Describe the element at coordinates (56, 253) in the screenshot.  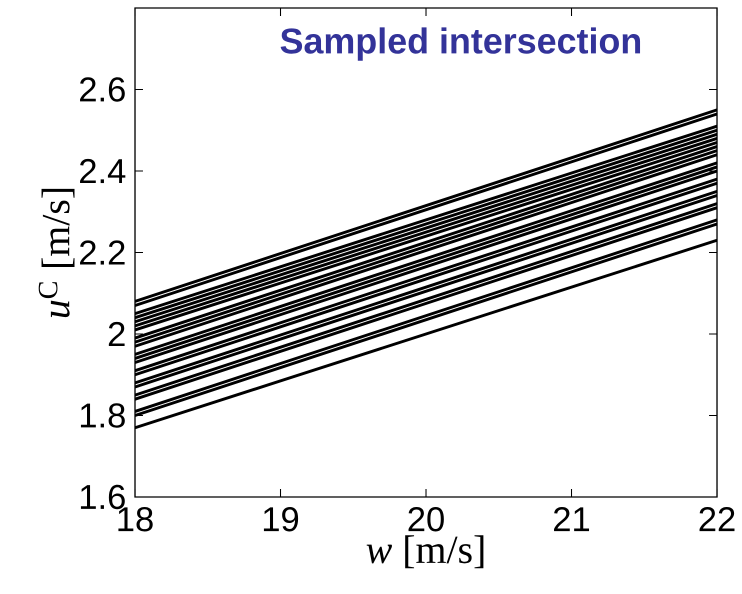
I see `y-axis-title: u$^{C}$ [m/s]` at that location.